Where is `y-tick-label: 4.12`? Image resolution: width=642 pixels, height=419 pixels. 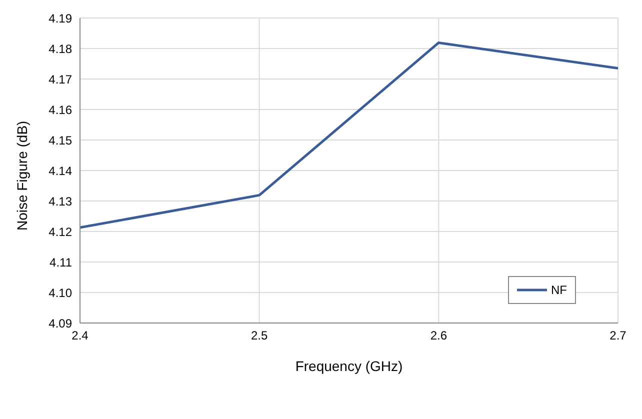 y-tick-label: 4.12 is located at coordinates (60, 231).